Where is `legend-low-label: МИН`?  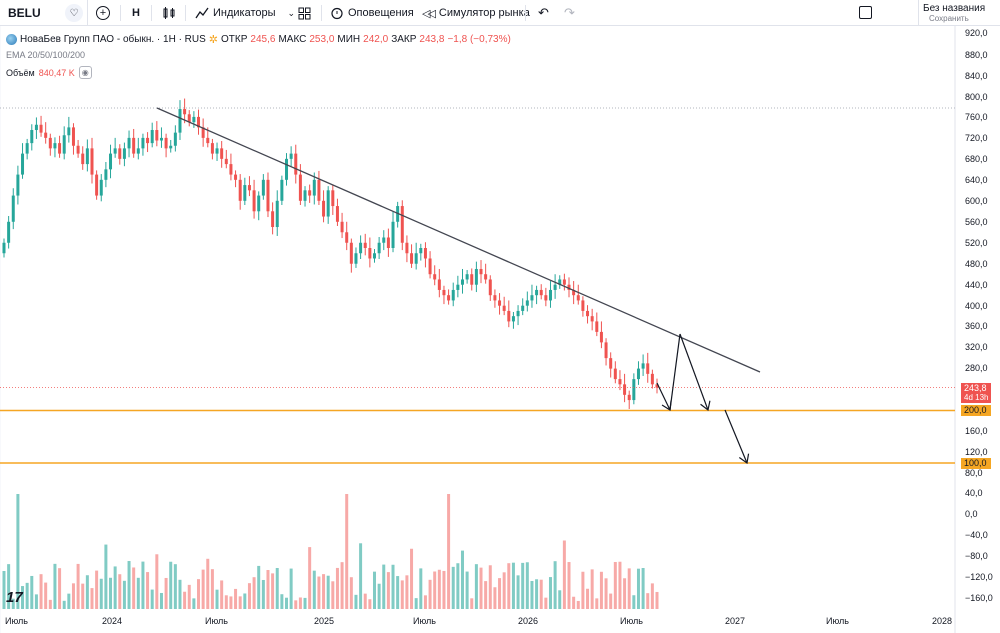 legend-low-label: МИН is located at coordinates (349, 39).